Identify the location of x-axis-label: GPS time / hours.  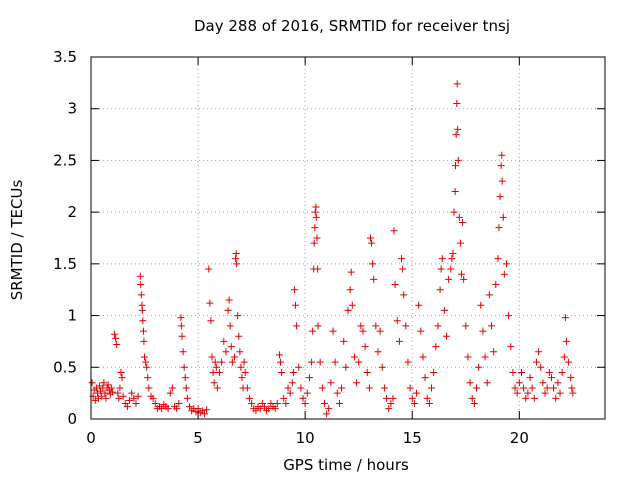
(346, 465).